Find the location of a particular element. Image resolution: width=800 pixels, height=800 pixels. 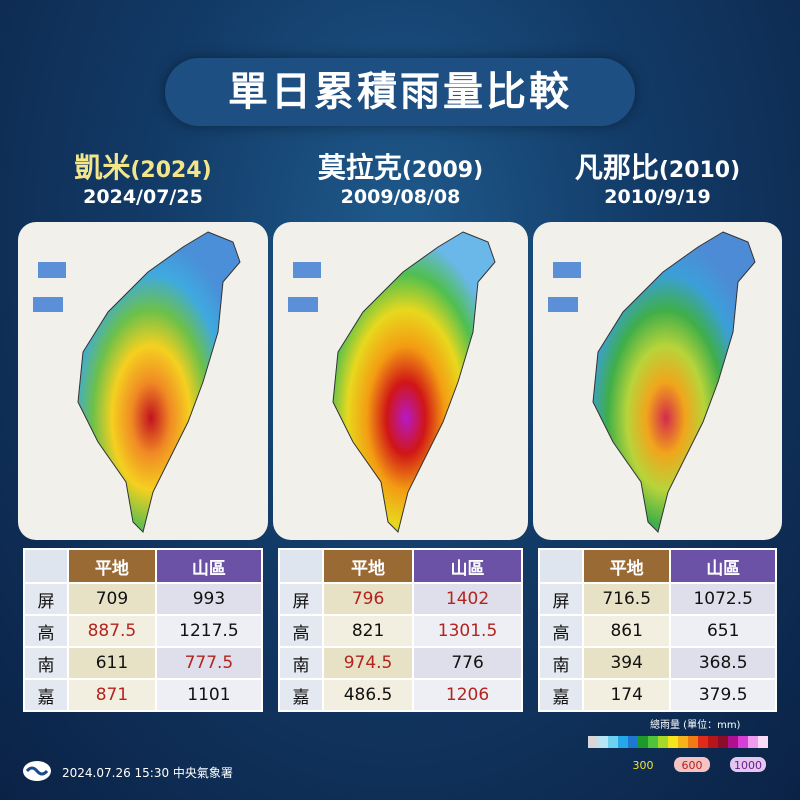

panel-name-text: 凱米 is located at coordinates (102, 167).